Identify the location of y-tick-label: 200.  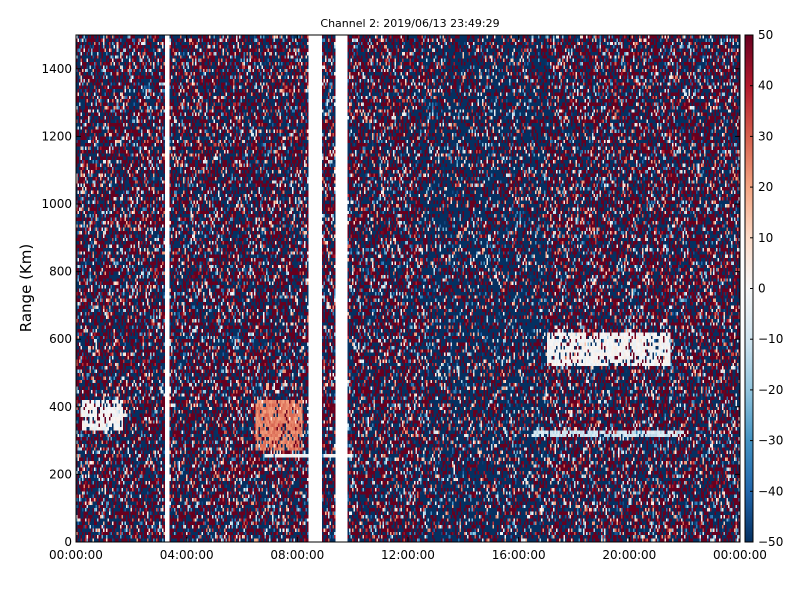
(60, 474).